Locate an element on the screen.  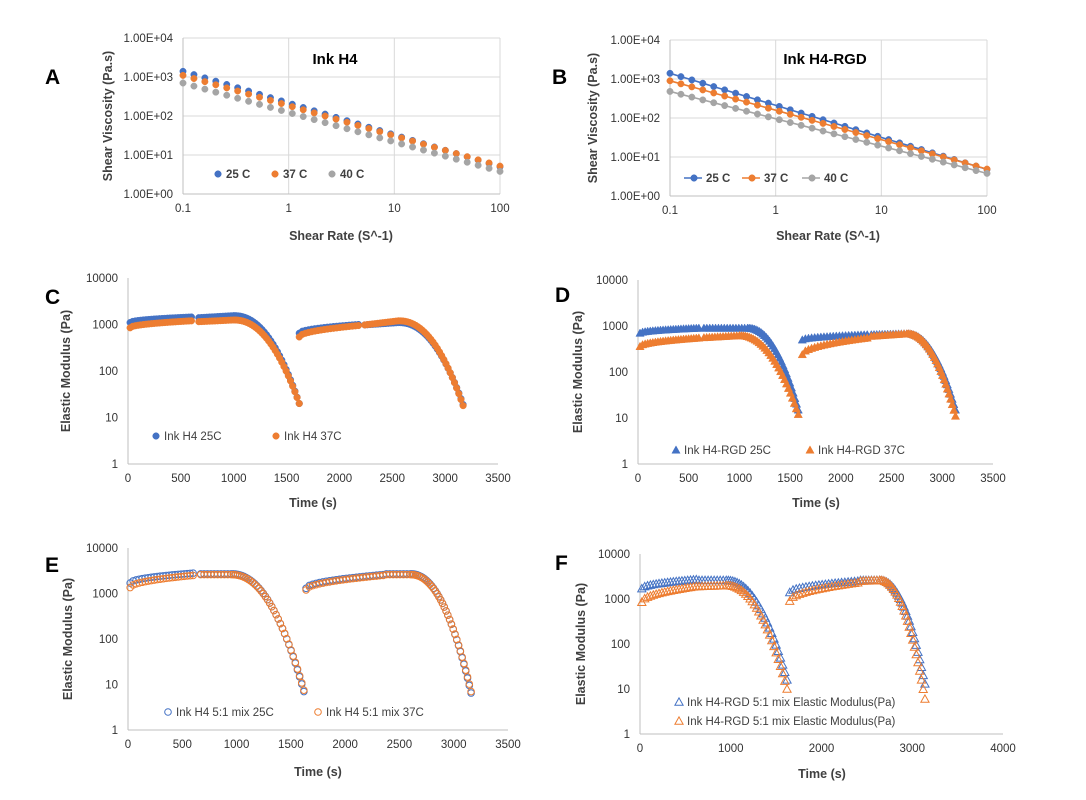
legend-label: Ink H4-RGD 5:1 mix Elastic Modulus(Pa) is located at coordinates (791, 722).